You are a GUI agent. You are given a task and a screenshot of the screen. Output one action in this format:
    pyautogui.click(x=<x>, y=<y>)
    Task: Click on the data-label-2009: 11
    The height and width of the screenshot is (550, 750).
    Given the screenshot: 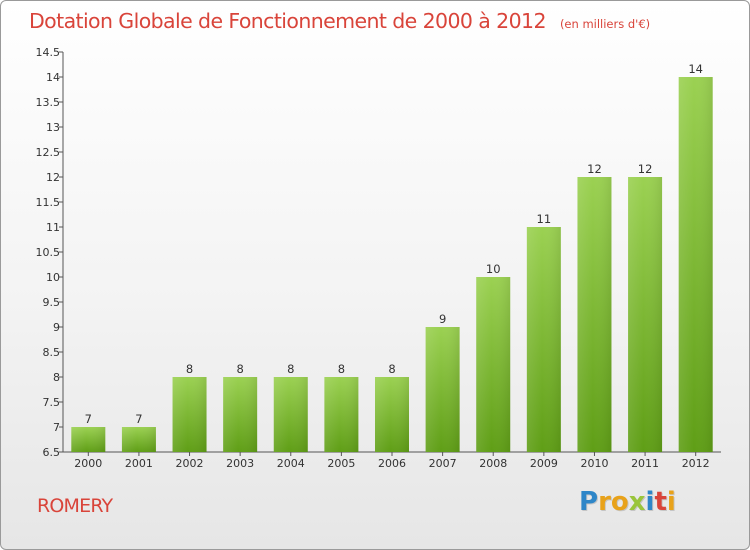 What is the action you would take?
    pyautogui.click(x=544, y=219)
    